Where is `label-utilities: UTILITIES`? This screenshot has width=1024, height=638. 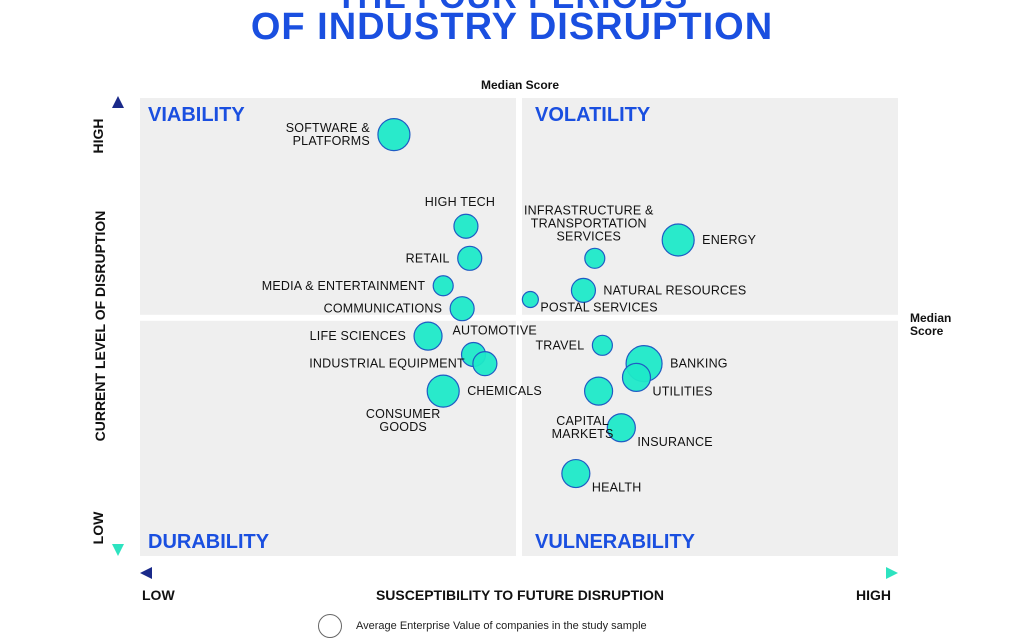 label-utilities: UTILITIES is located at coordinates (682, 391).